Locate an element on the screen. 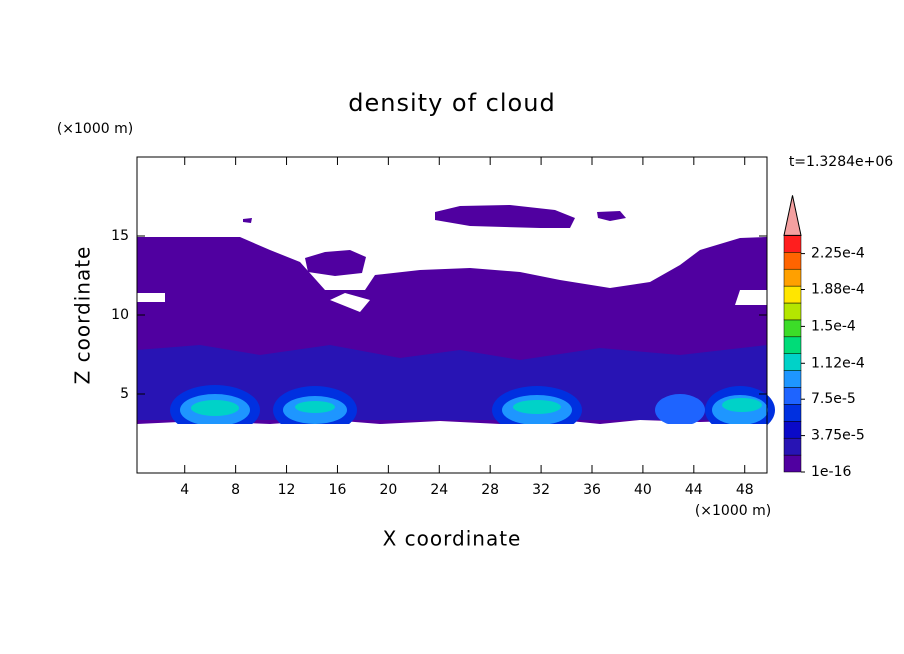 The width and height of the screenshot is (904, 654). x-tick-label: 20 is located at coordinates (388, 490).